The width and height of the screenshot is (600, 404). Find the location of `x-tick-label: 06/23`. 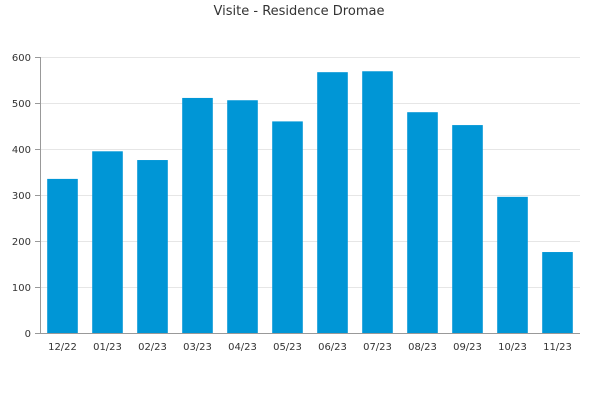

x-tick-label: 06/23 is located at coordinates (332, 347).